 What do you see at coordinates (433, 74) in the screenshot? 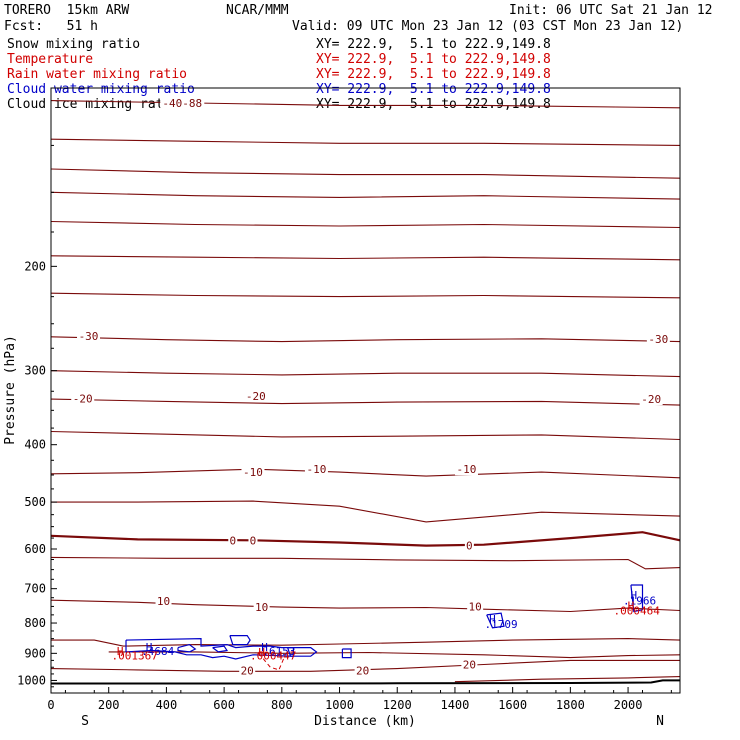
I see `field-xy-rain: XY= 222.9, 5.1 to 222.9,149.8` at bounding box center [433, 74].